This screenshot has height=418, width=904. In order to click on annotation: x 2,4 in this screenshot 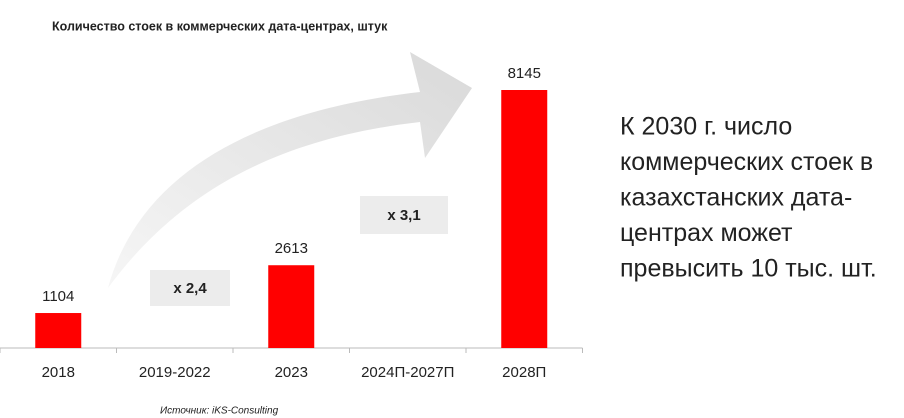, I will do `click(190, 288)`.